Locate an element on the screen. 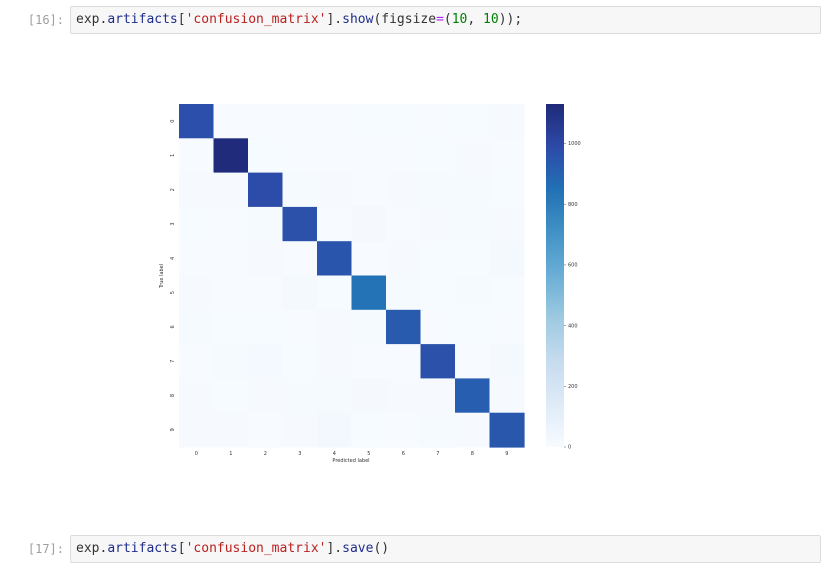 This screenshot has height=573, width=821. cell-prompt: [16]: is located at coordinates (45, 20).